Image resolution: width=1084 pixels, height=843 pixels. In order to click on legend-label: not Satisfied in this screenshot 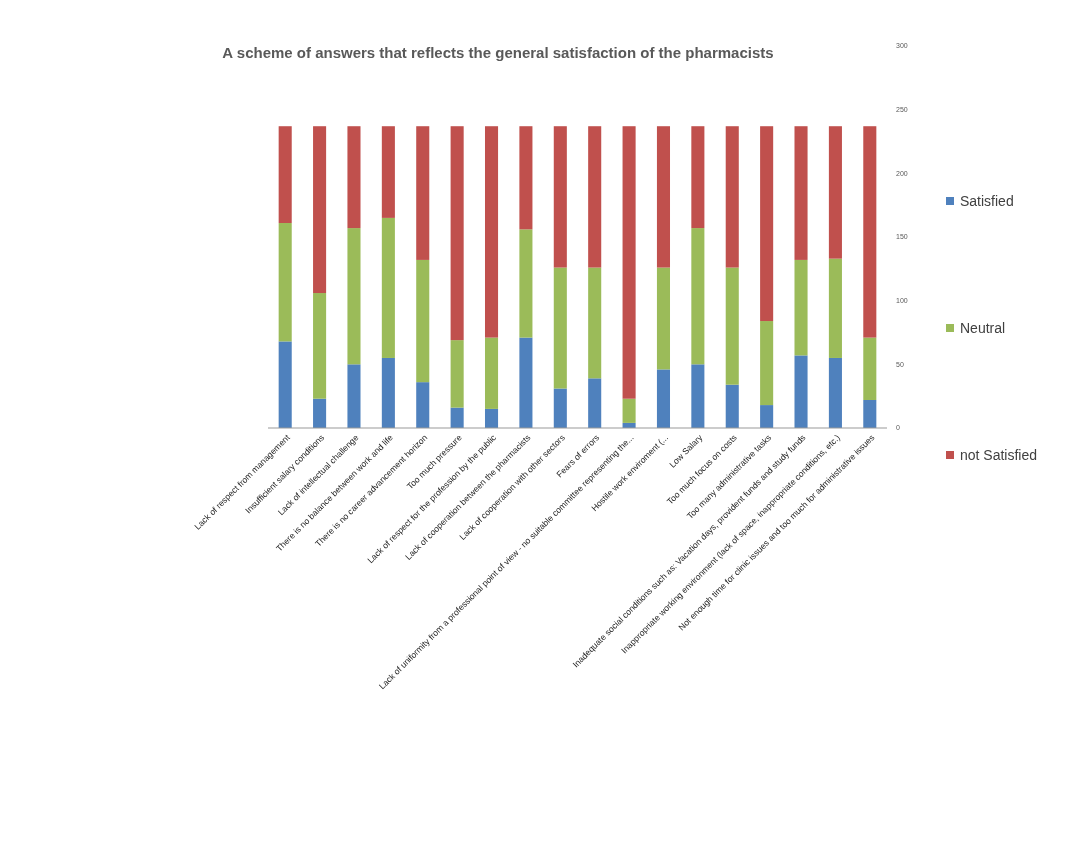, I will do `click(999, 454)`.